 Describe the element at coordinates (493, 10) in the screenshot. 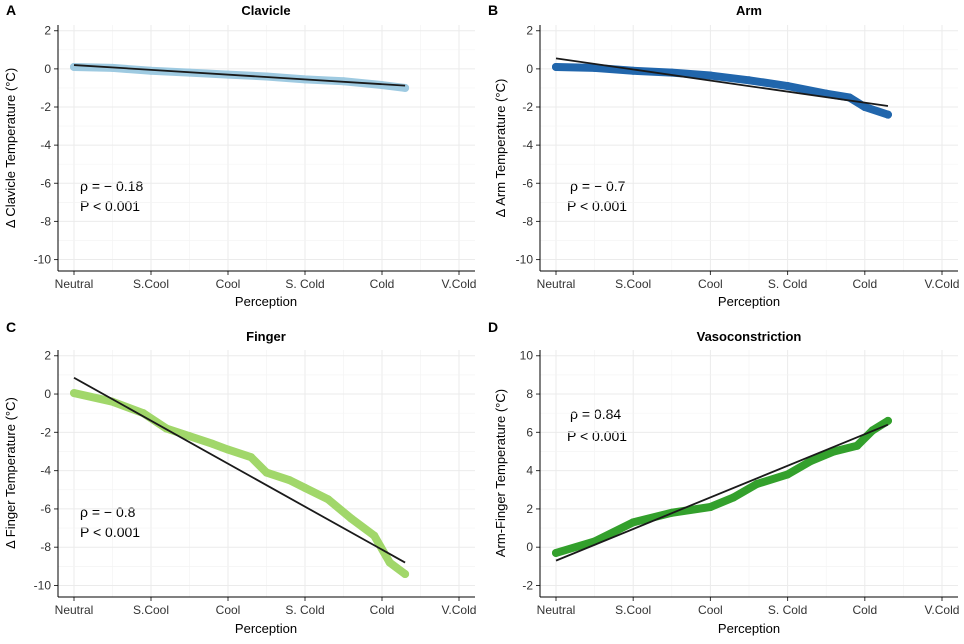

I see `panel-b-letter: B` at that location.